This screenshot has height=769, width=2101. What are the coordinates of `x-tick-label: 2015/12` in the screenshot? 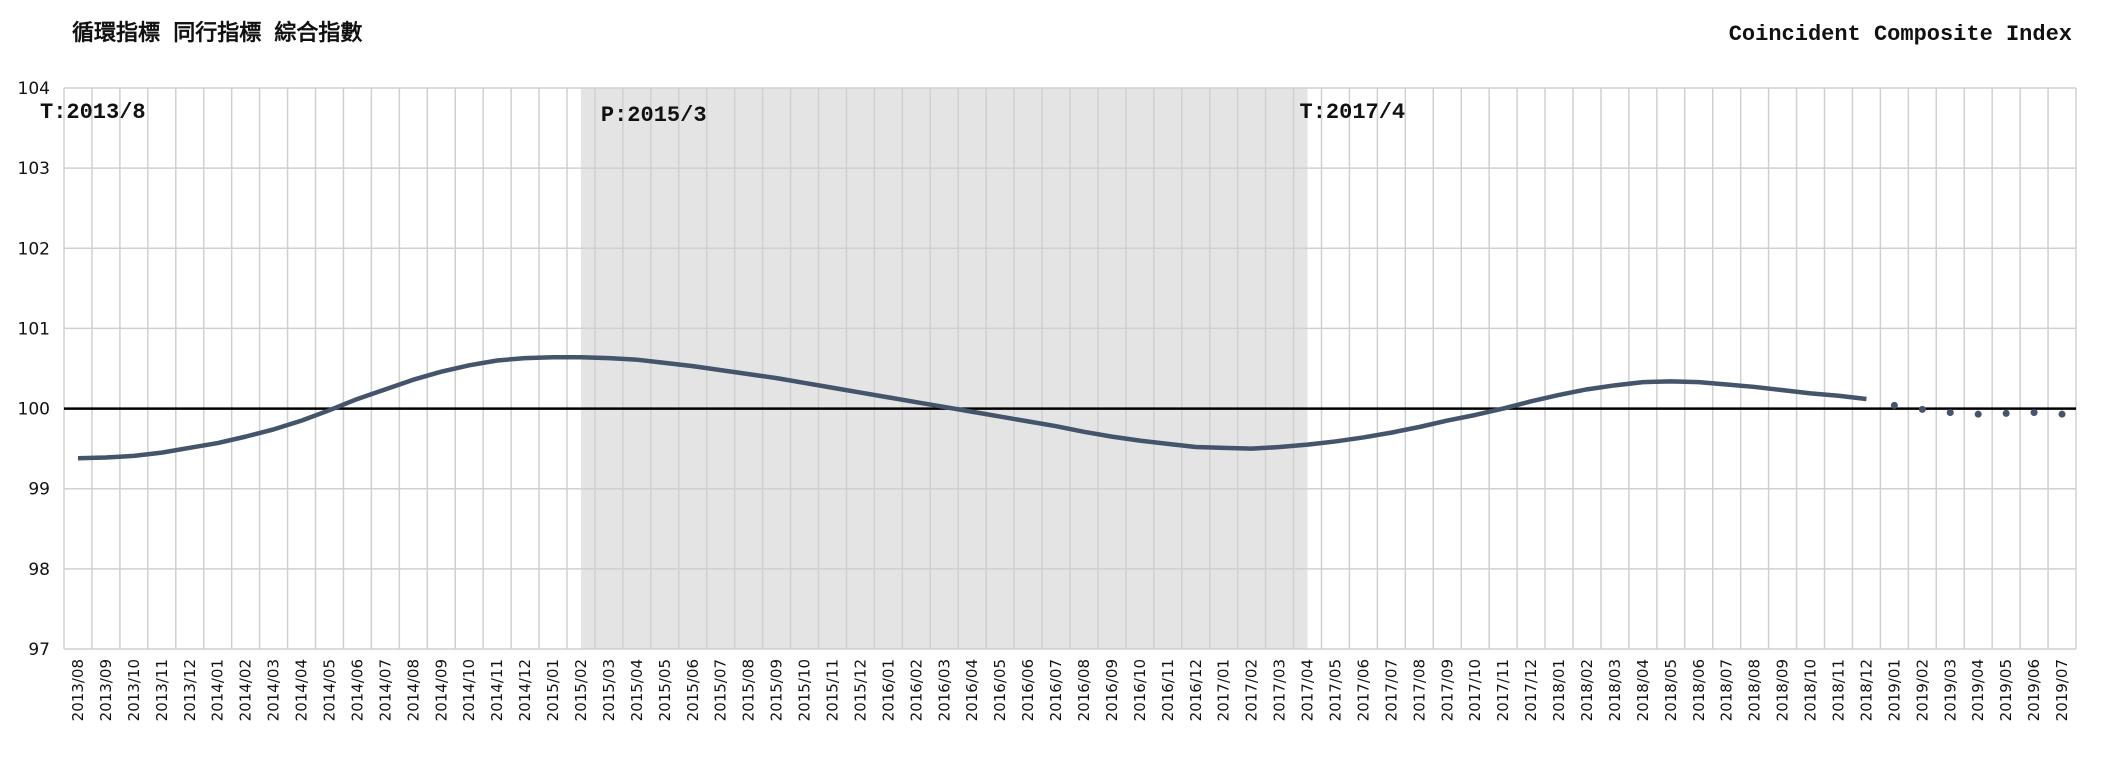 It's located at (860, 690).